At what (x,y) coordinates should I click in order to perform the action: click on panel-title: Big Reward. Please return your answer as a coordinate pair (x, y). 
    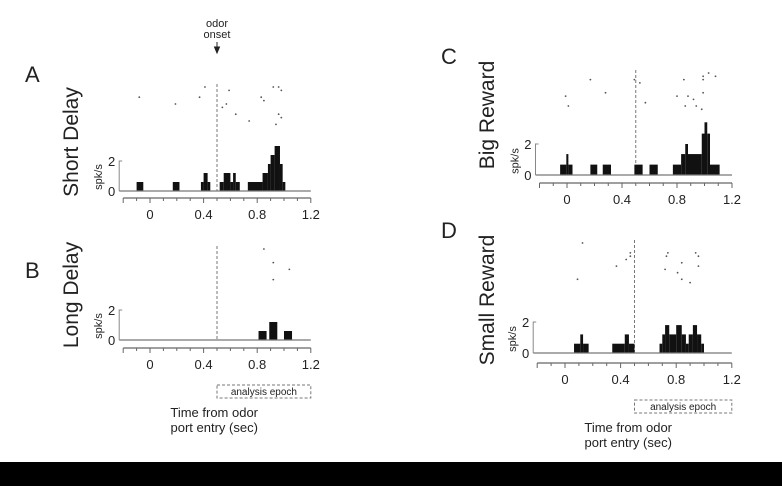
    Looking at the image, I should click on (487, 115).